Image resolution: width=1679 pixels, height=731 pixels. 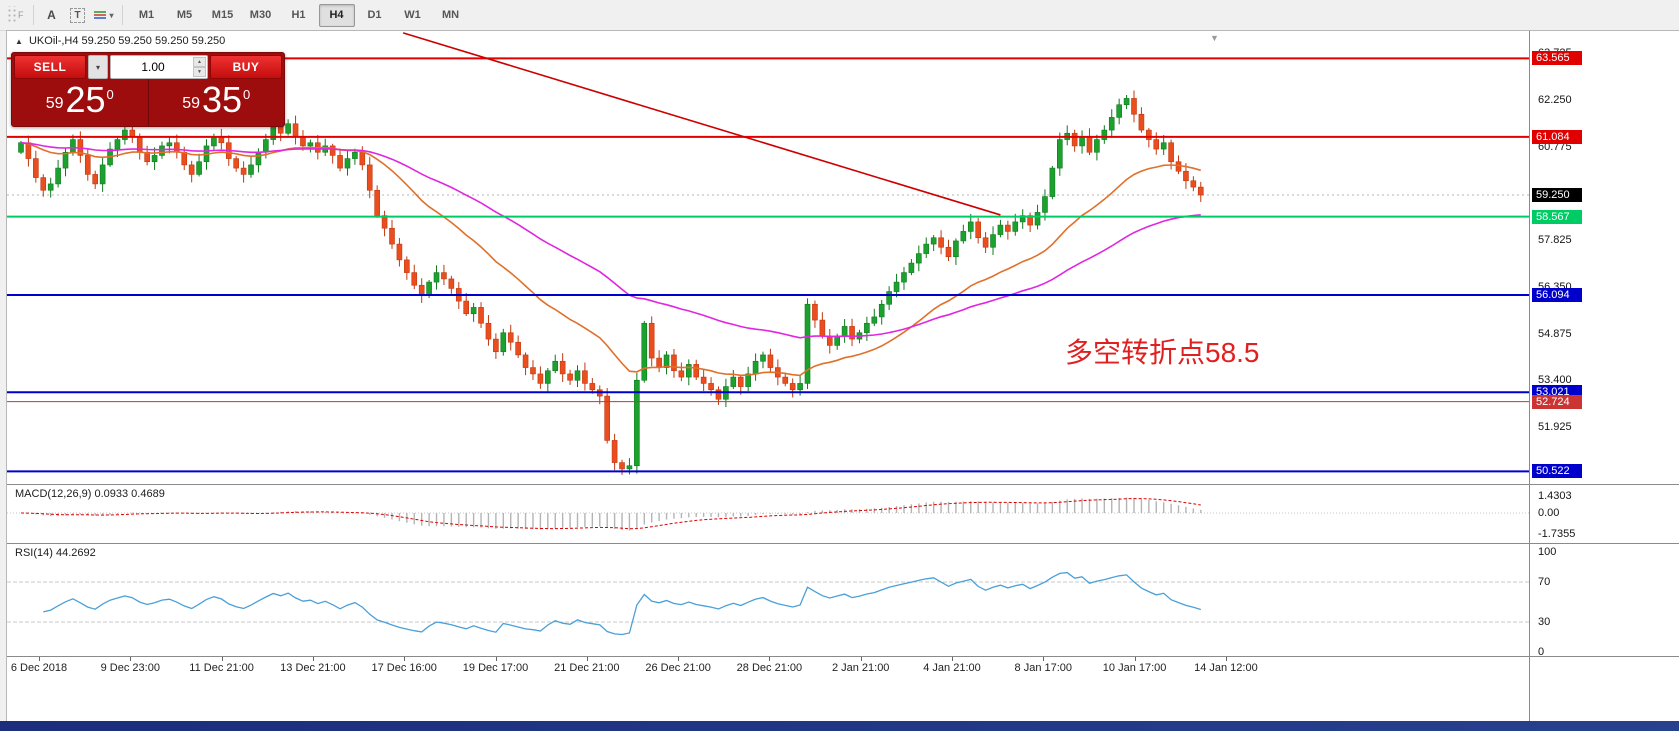 What do you see at coordinates (260, 15) in the screenshot?
I see `timeframe-button-M30: M30` at bounding box center [260, 15].